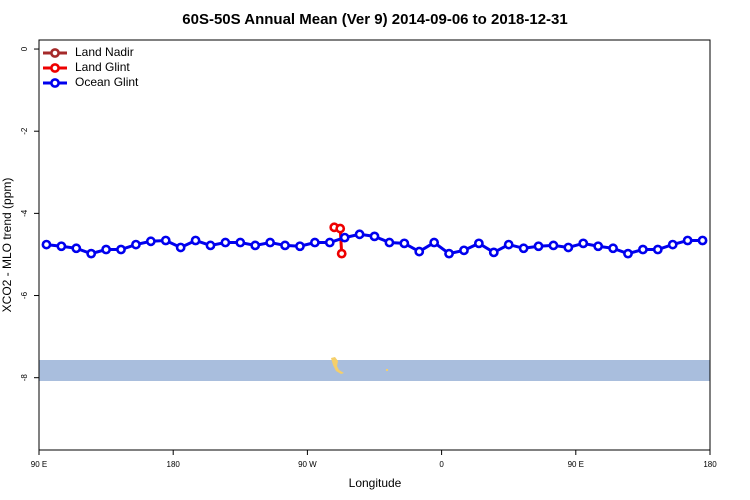  Describe the element at coordinates (24, 48) in the screenshot. I see `y-tick-label: 0` at that location.